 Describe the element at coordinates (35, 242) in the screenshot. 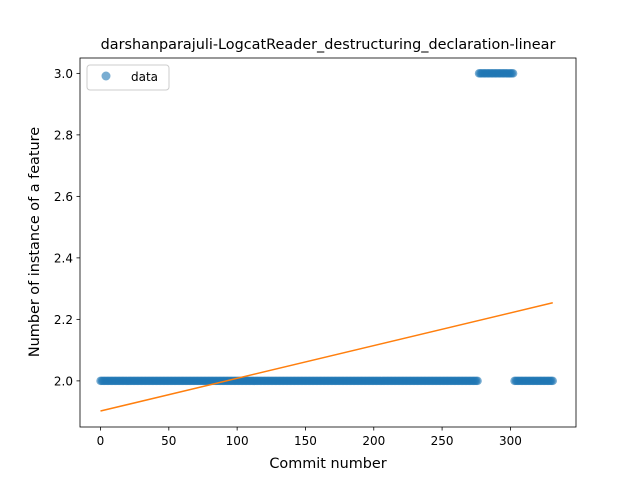

I see `y-axis-label: Number of instance of a feature` at that location.